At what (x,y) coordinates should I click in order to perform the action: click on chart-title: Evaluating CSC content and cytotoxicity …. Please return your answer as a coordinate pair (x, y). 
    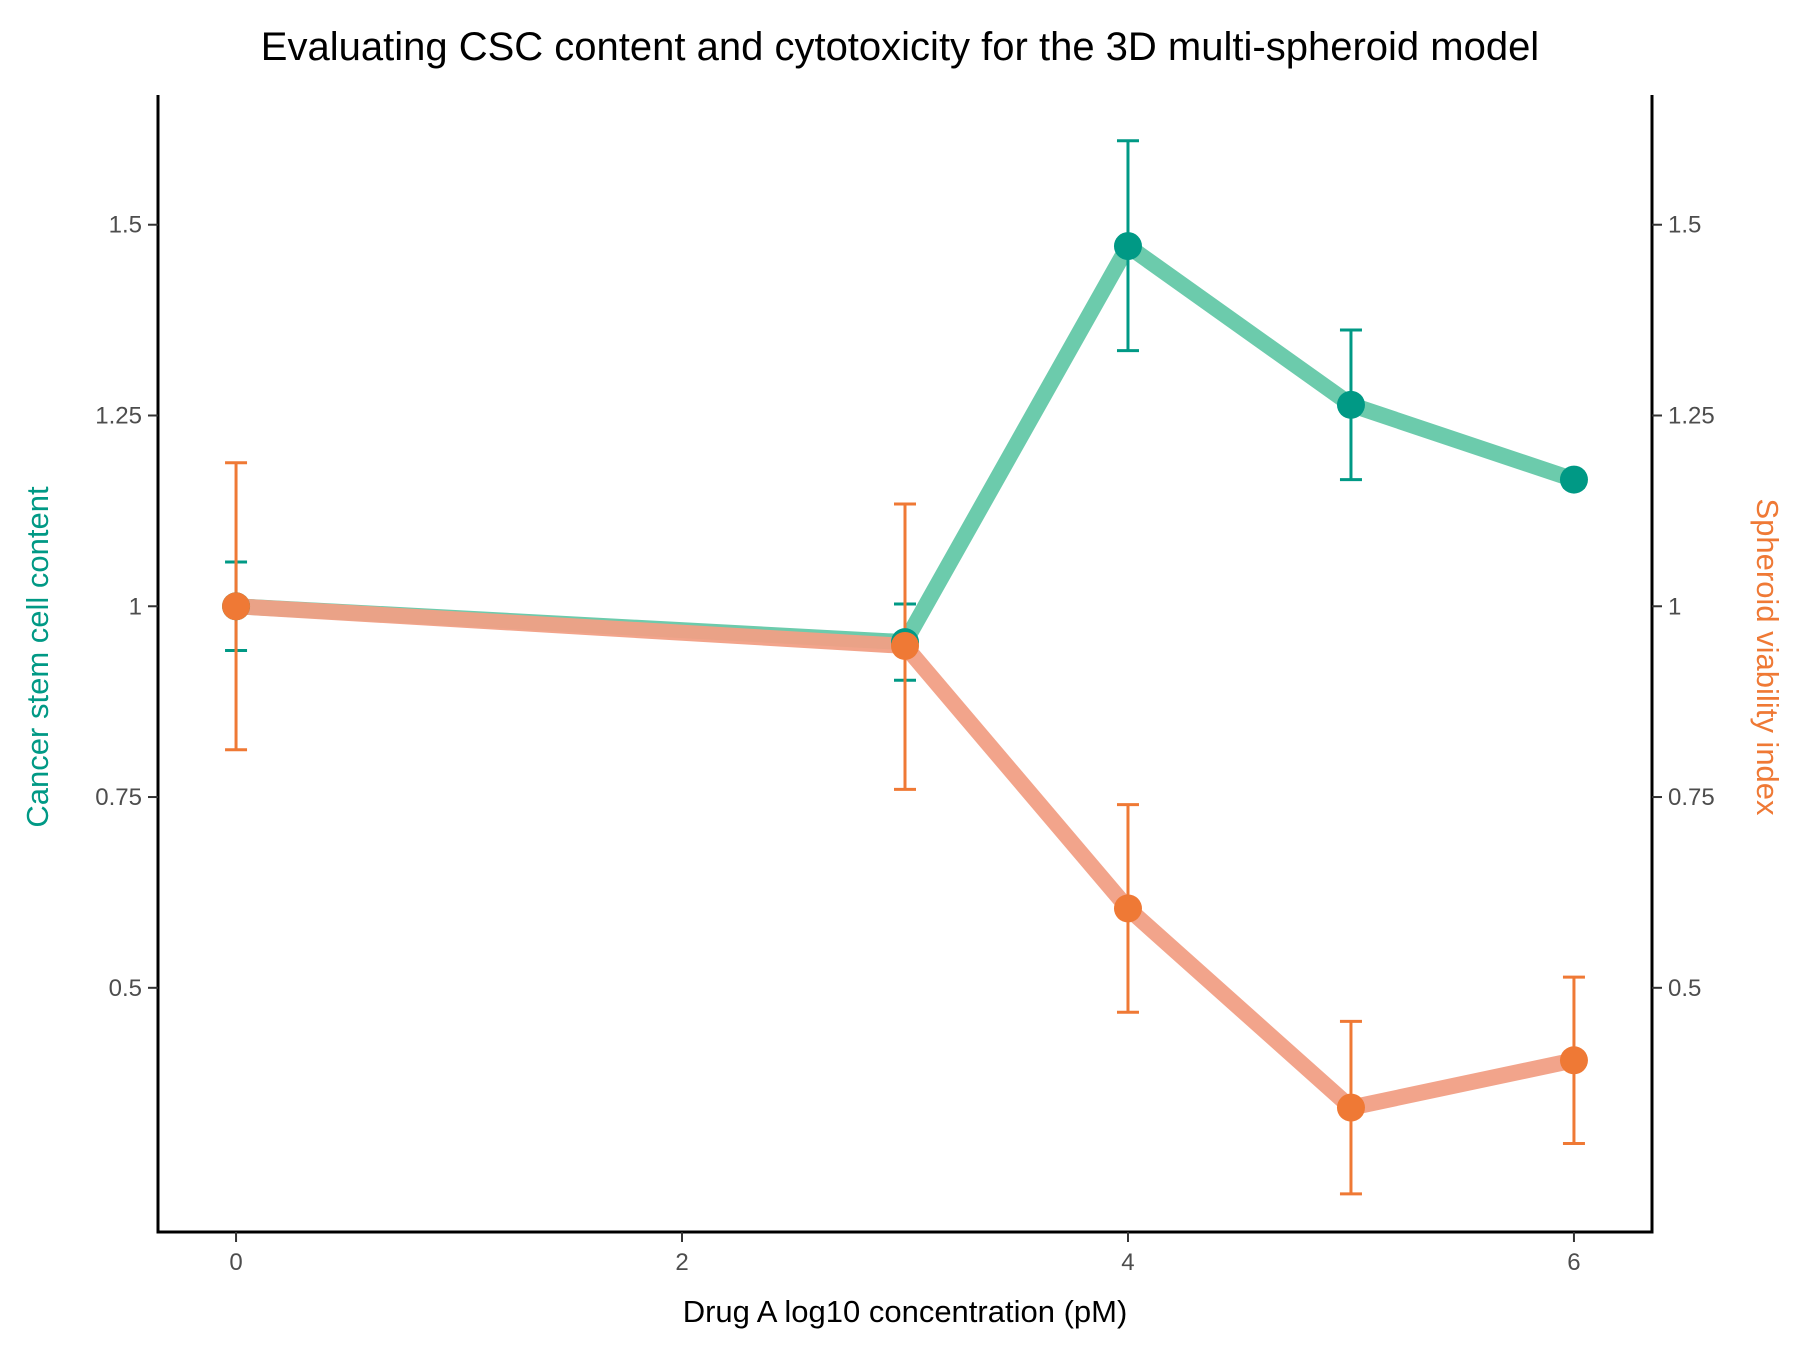
    Looking at the image, I should click on (900, 47).